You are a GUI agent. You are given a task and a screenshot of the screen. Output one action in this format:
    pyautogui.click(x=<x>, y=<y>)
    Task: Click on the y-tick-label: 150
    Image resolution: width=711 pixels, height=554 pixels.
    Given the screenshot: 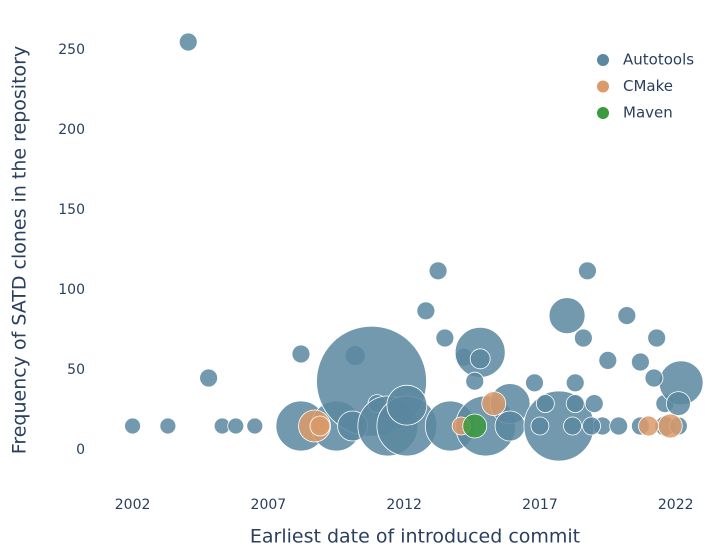 What is the action you would take?
    pyautogui.click(x=71, y=210)
    